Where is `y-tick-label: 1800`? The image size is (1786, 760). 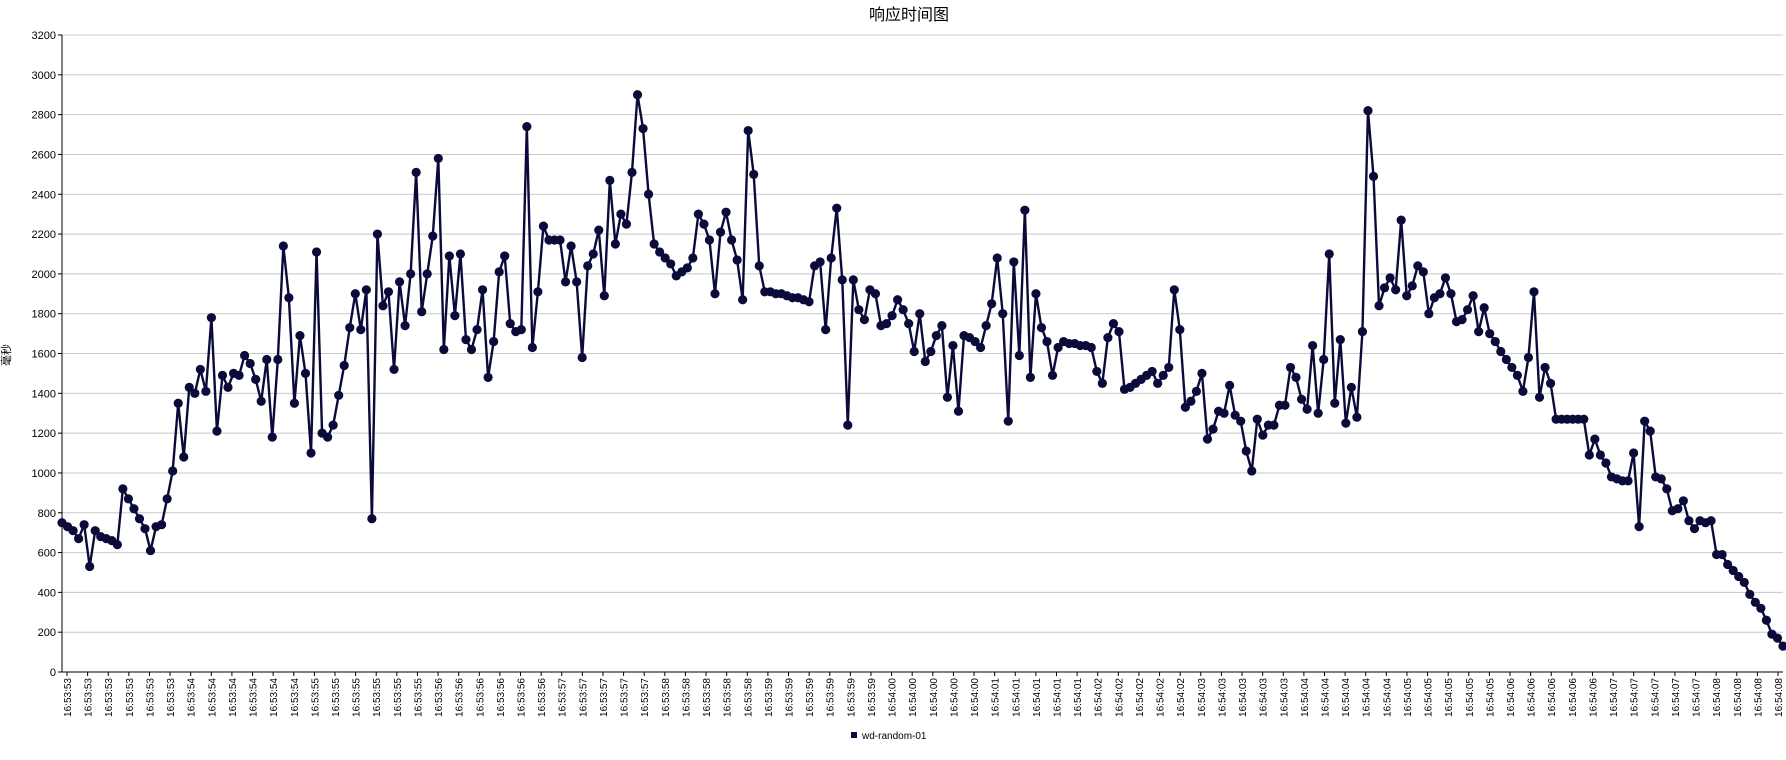
y-tick-label: 1800 is located at coordinates (44, 315).